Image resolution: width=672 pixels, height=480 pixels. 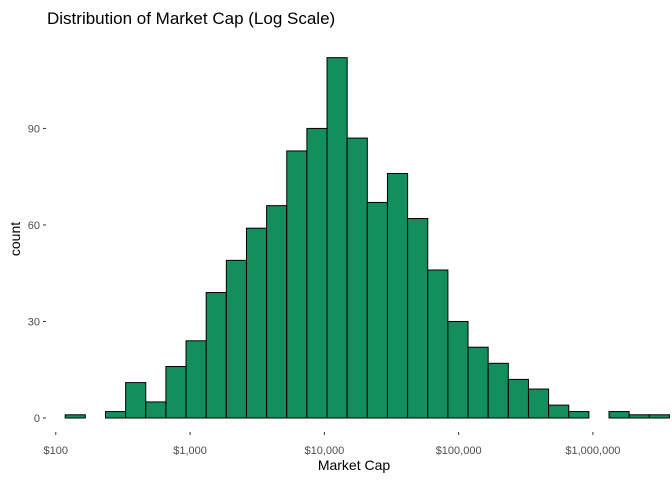 I want to click on x-axis: $100 $1,000 $10,000 $100,000 $1,000,000, so click(x=332, y=444).